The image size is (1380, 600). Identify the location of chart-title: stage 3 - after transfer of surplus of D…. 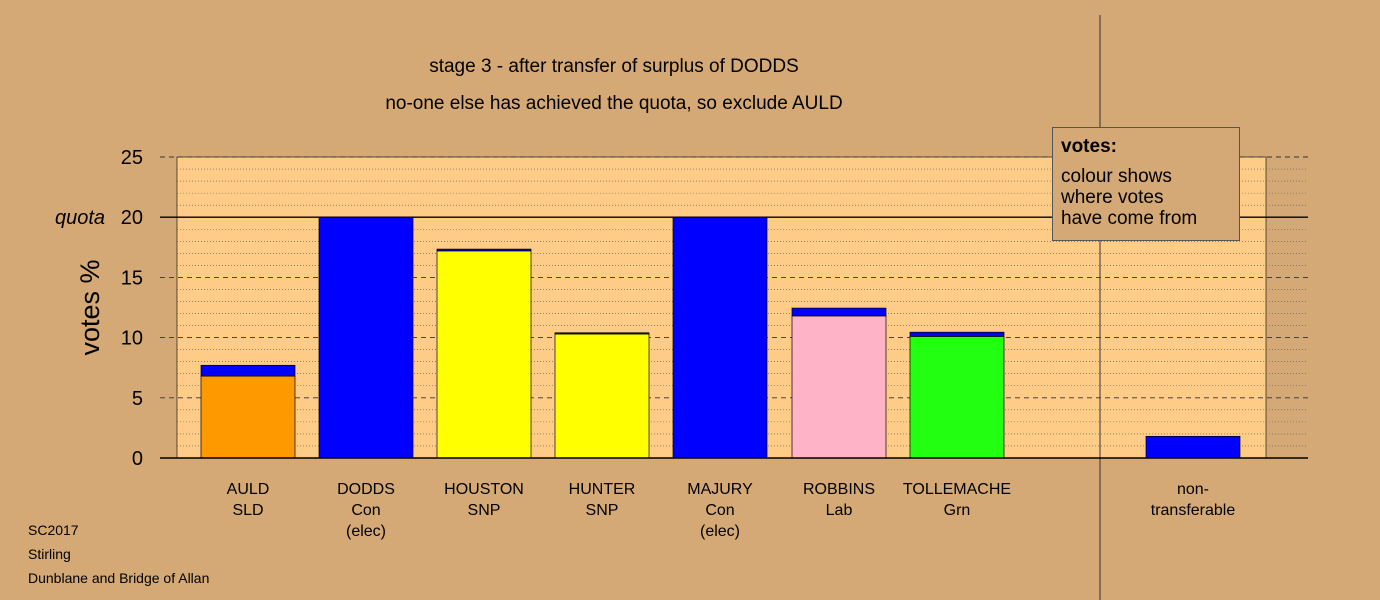
(614, 66).